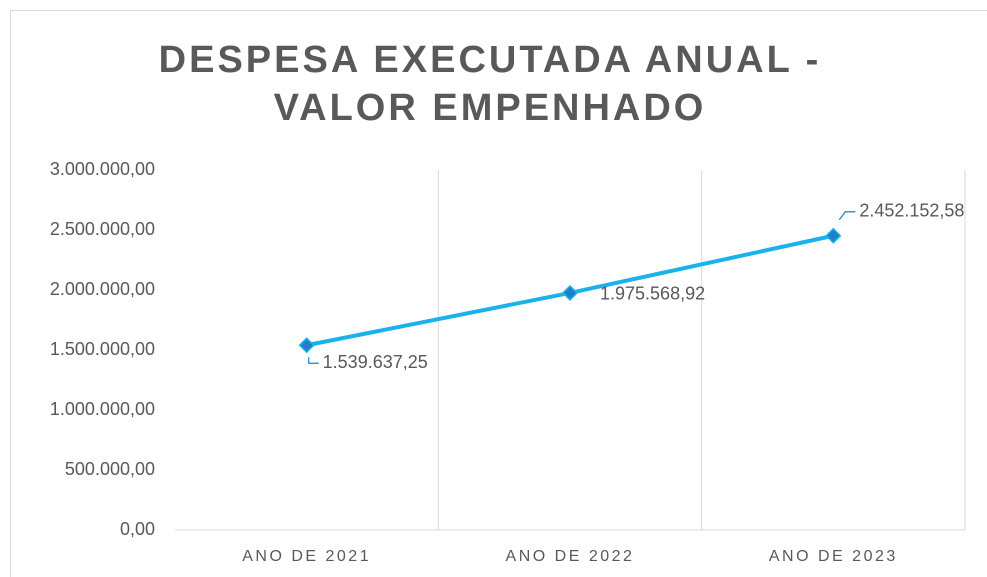 Image resolution: width=987 pixels, height=577 pixels. I want to click on y-tick-label: 1.500.000,00, so click(102, 349).